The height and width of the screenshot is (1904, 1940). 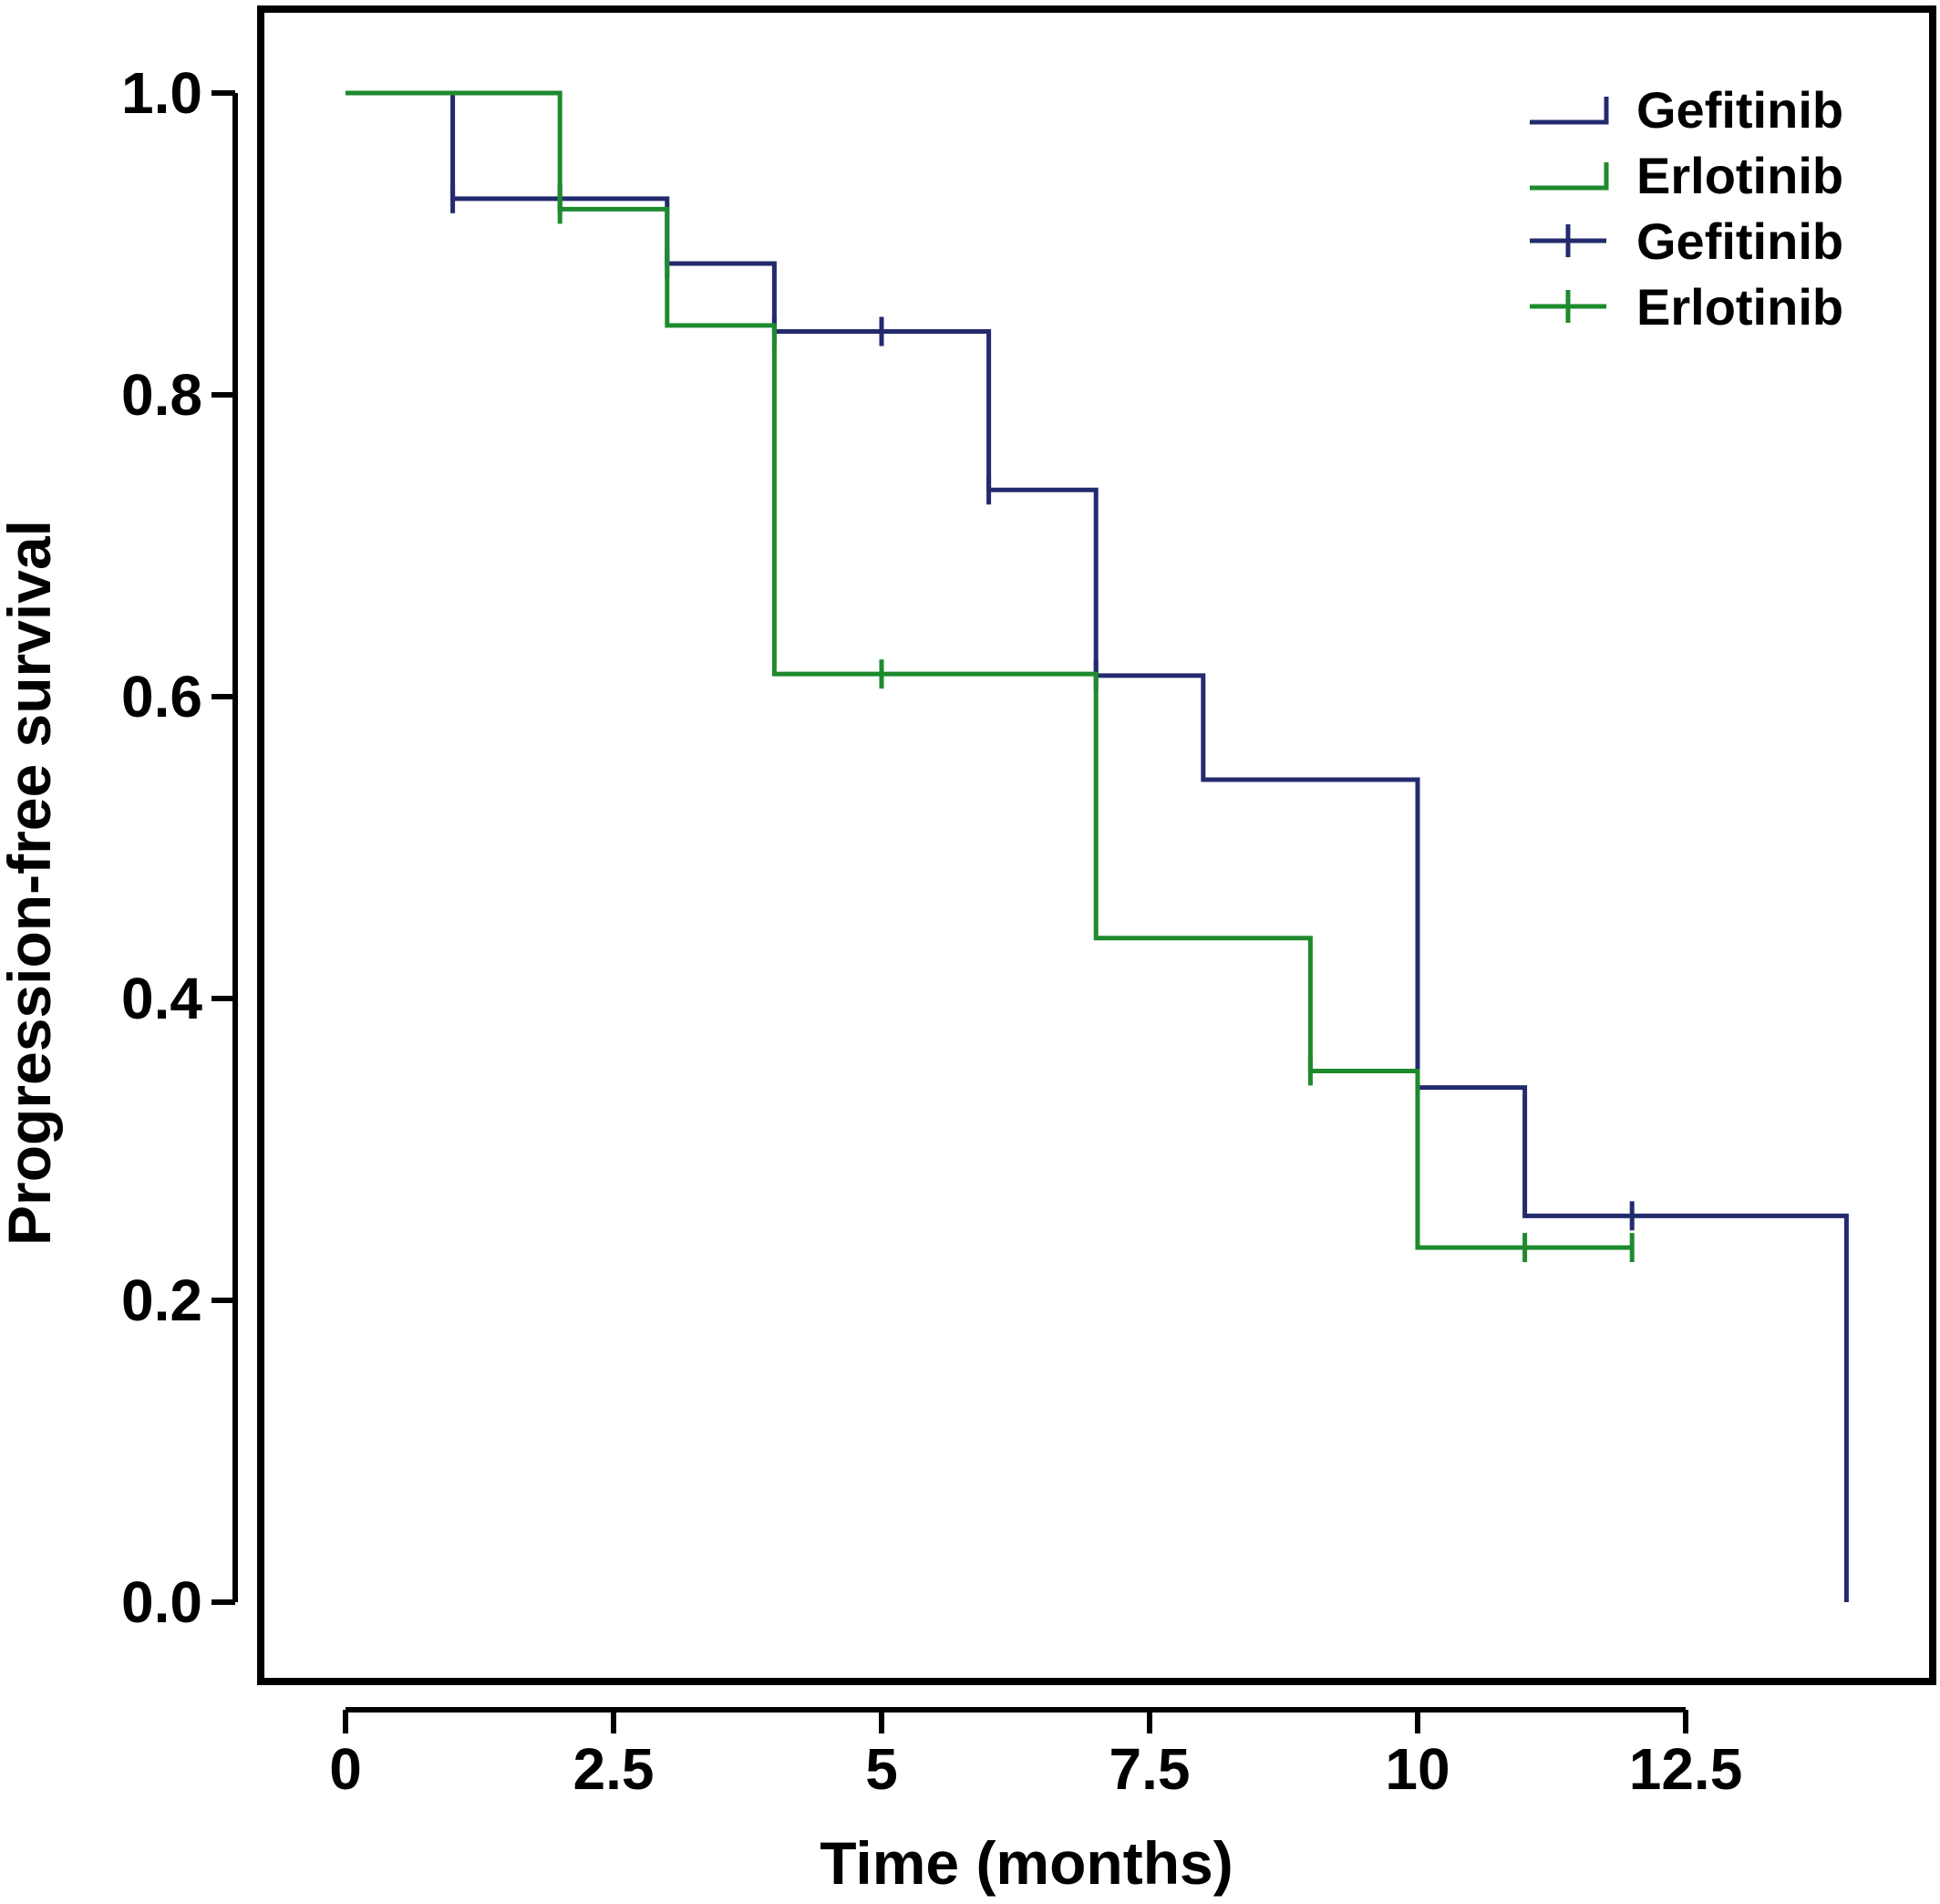 I want to click on y-axis: 0.0 0.2 0.4 0.6 0.8 1.0, so click(x=179, y=848).